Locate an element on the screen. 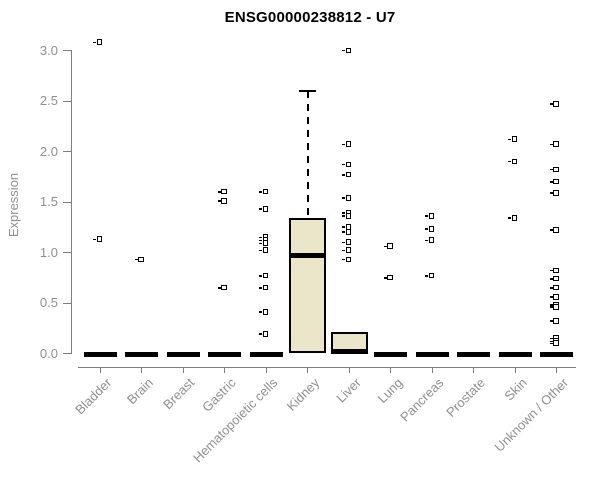  box is located at coordinates (307, 286).